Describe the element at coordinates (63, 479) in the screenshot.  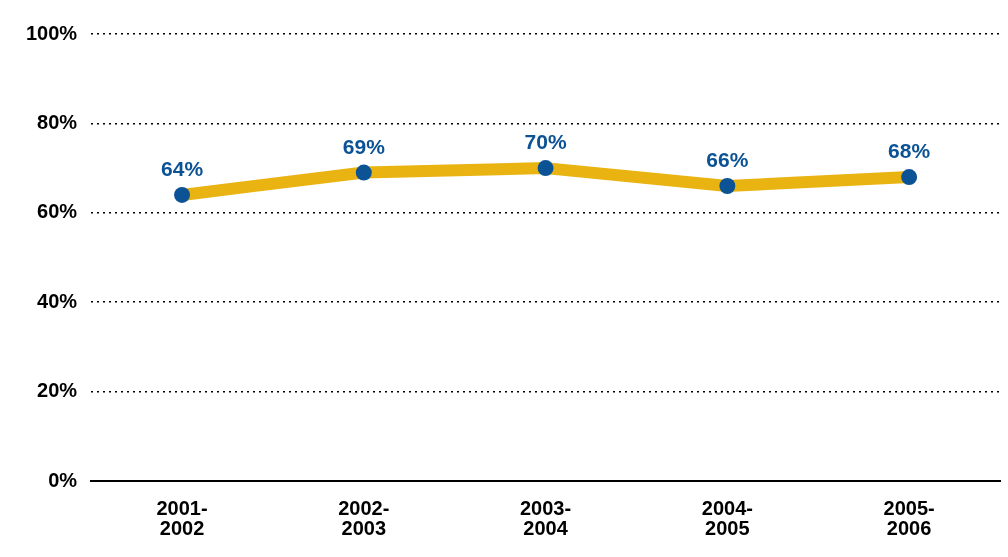
I see `y-tick-label: 0%` at that location.